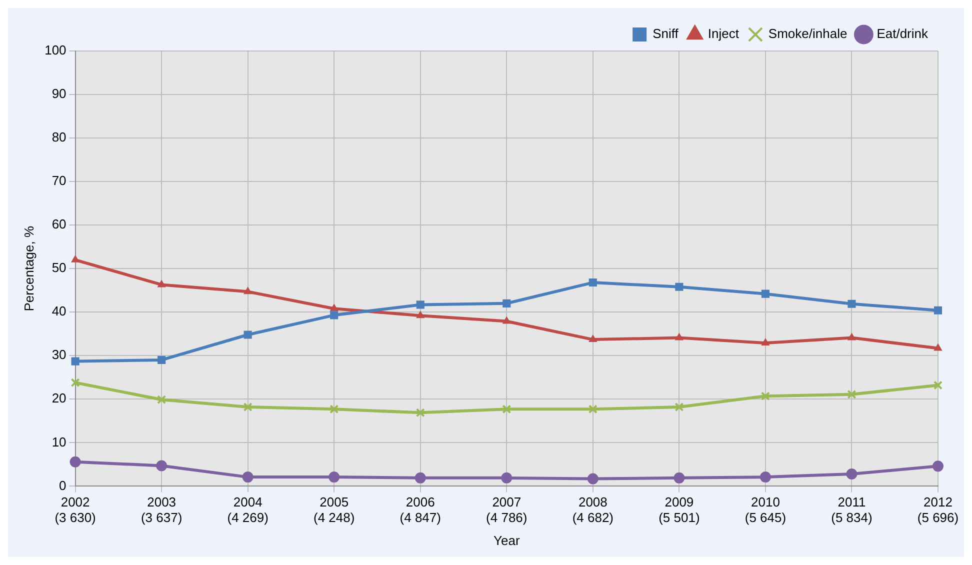  What do you see at coordinates (59, 180) in the screenshot?
I see `y-tick-label: 70` at bounding box center [59, 180].